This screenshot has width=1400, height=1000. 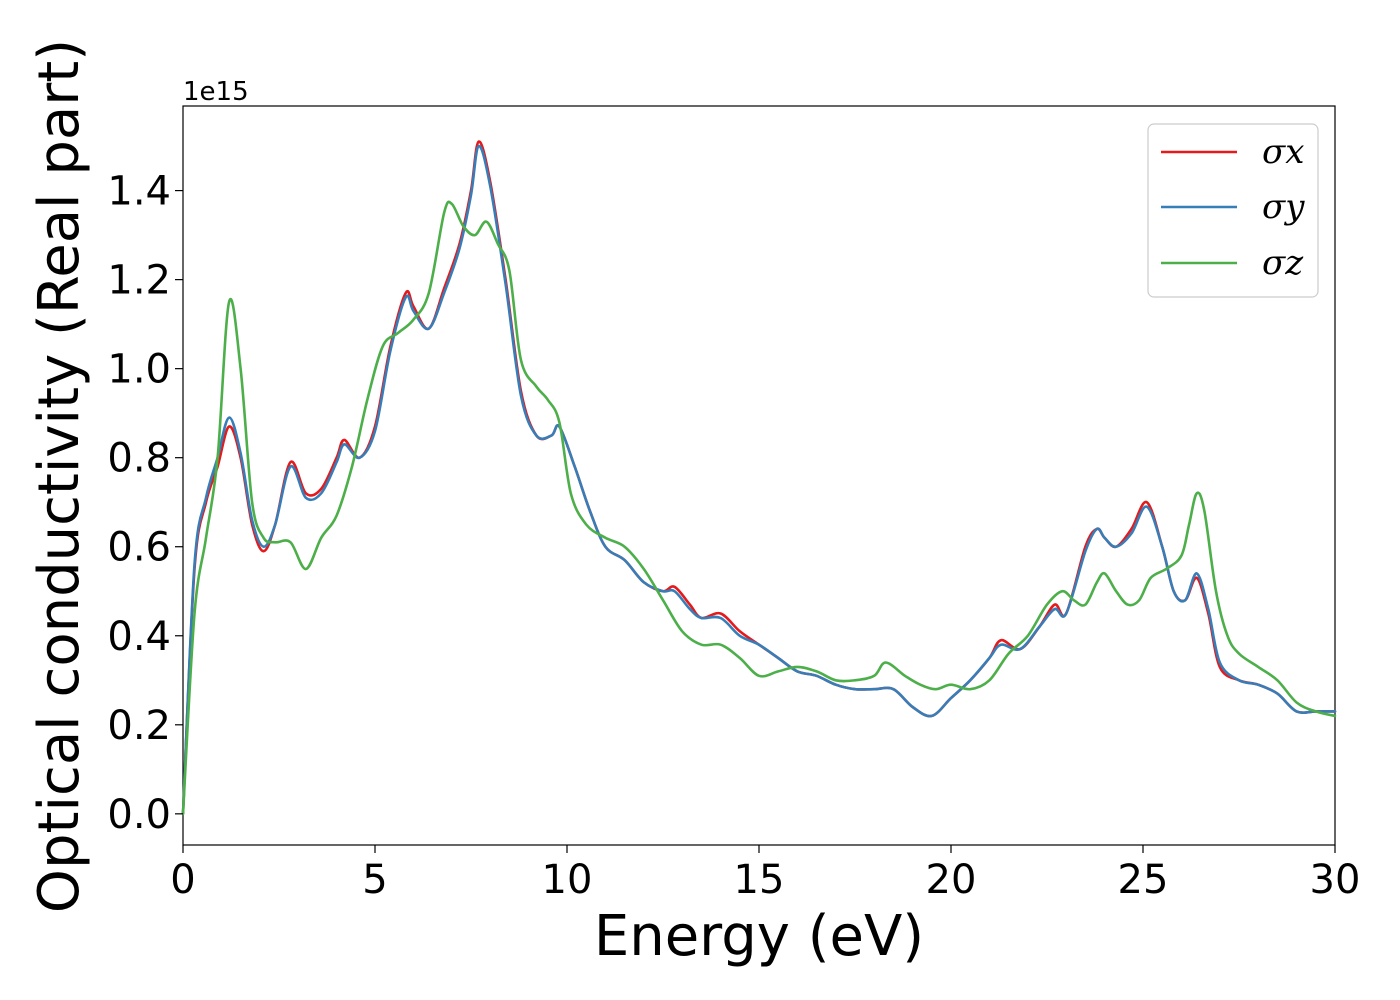 I want to click on x-tick-label: 5, so click(x=374, y=880).